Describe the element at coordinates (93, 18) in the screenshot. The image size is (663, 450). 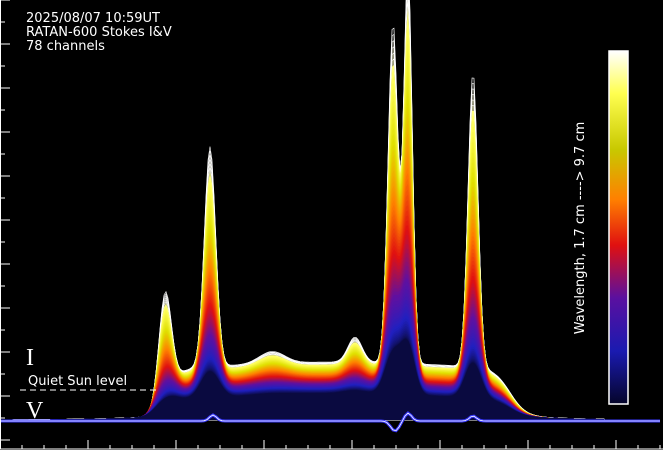
I see `date: 2025/08/07 10:59UT` at that location.